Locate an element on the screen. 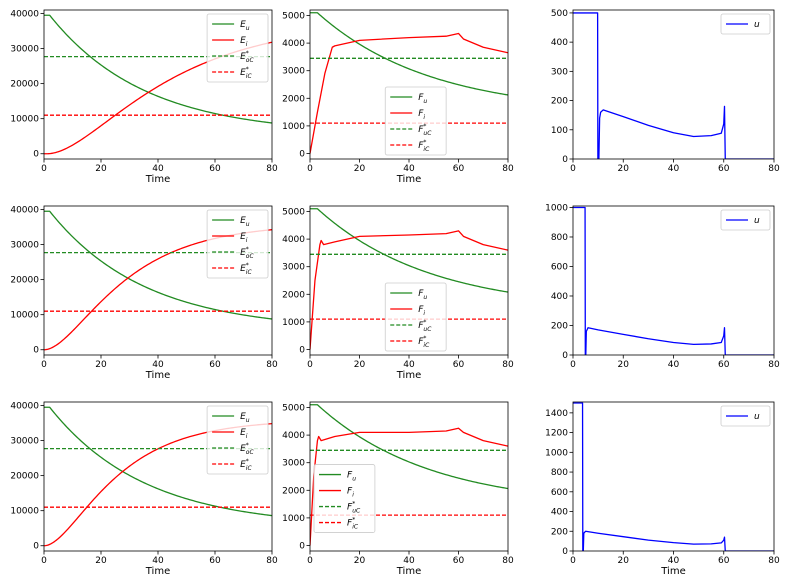 Image resolution: width=795 pixels, height=580 pixels. y-tick-label: 500 is located at coordinates (559, 14).